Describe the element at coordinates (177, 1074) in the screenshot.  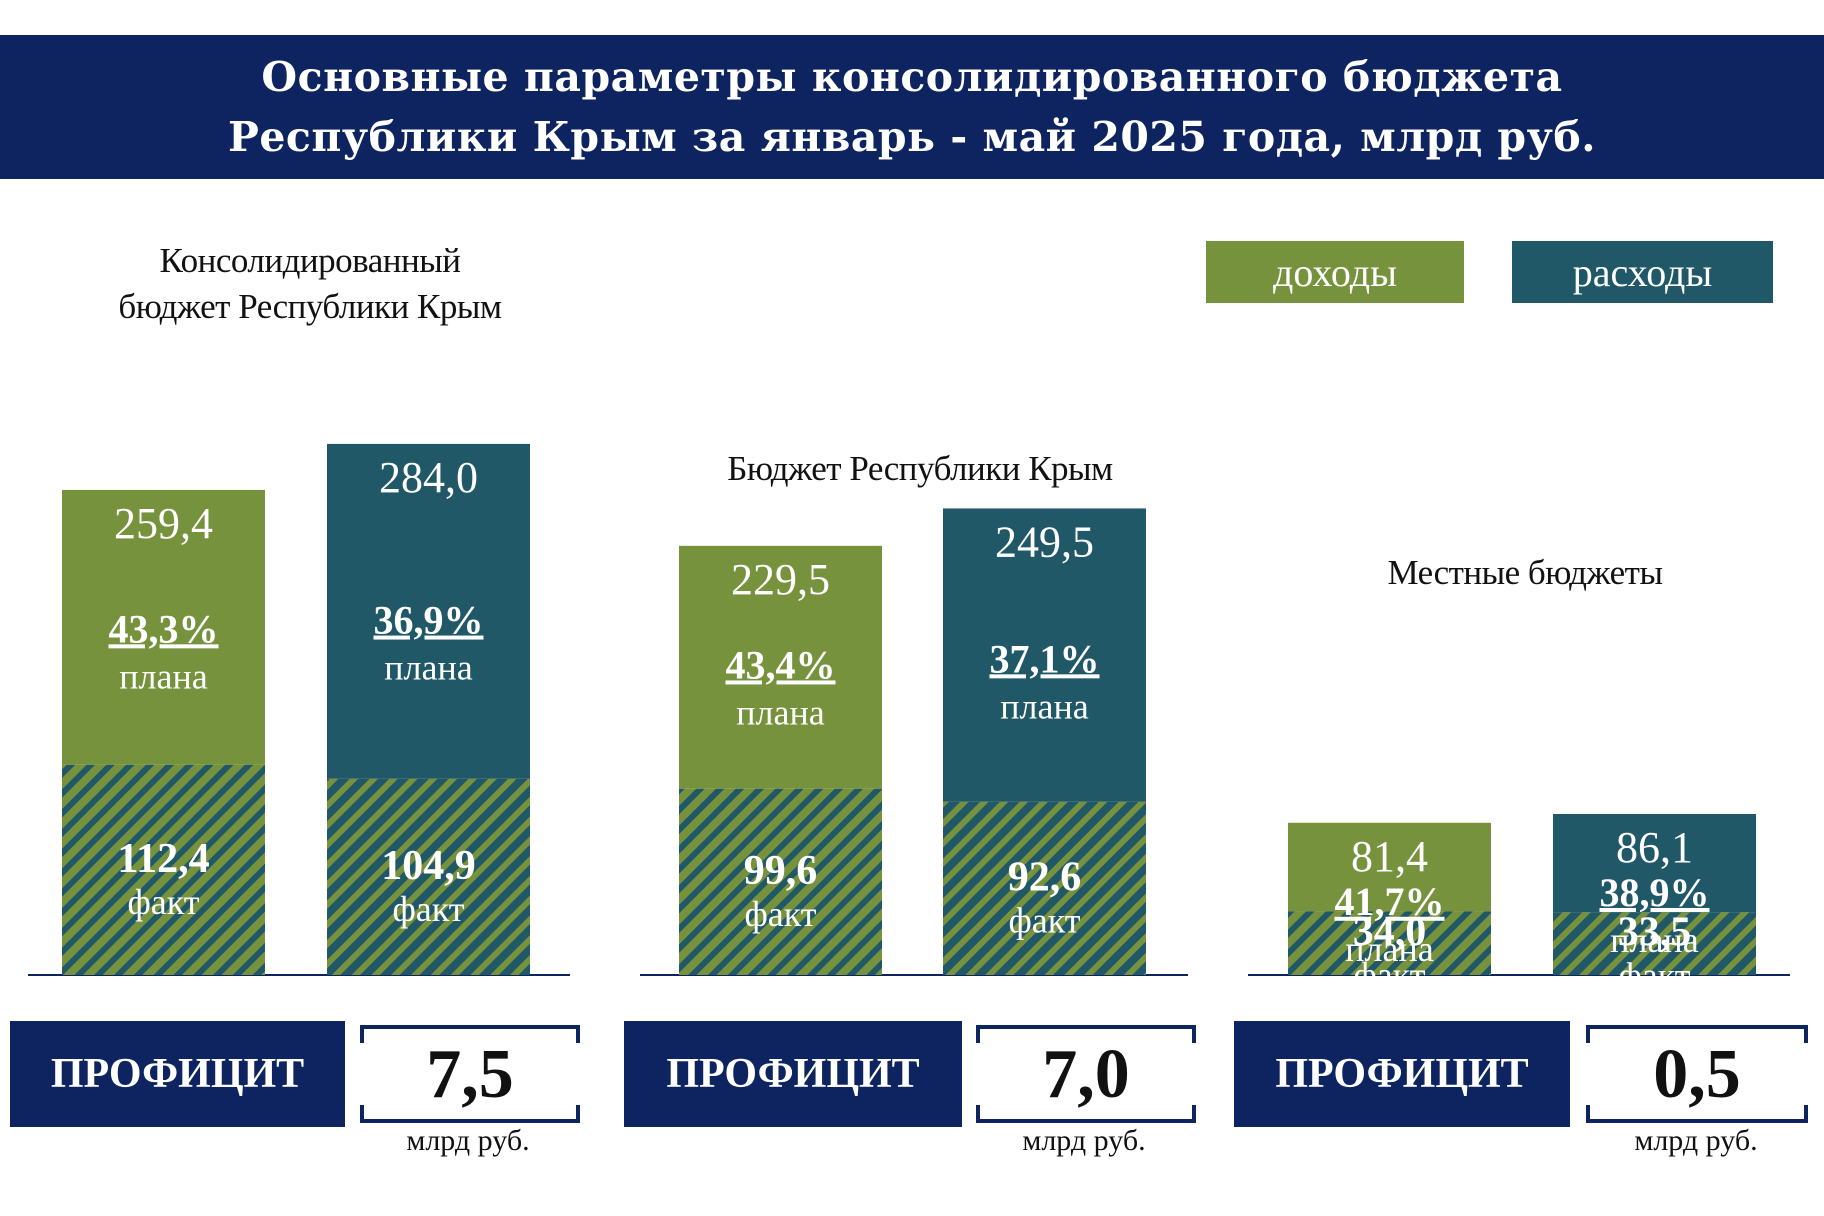
I see `surplus-label-consolidated: ПРОФИЦИТ` at that location.